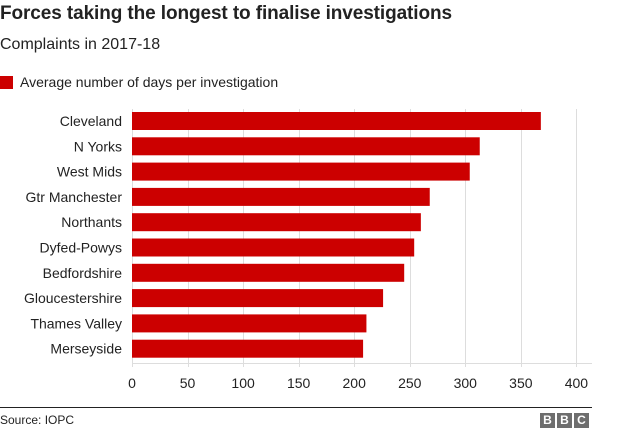  I want to click on x-axis: 0 50 100 150 200 250 300 350 400, so click(360, 377).